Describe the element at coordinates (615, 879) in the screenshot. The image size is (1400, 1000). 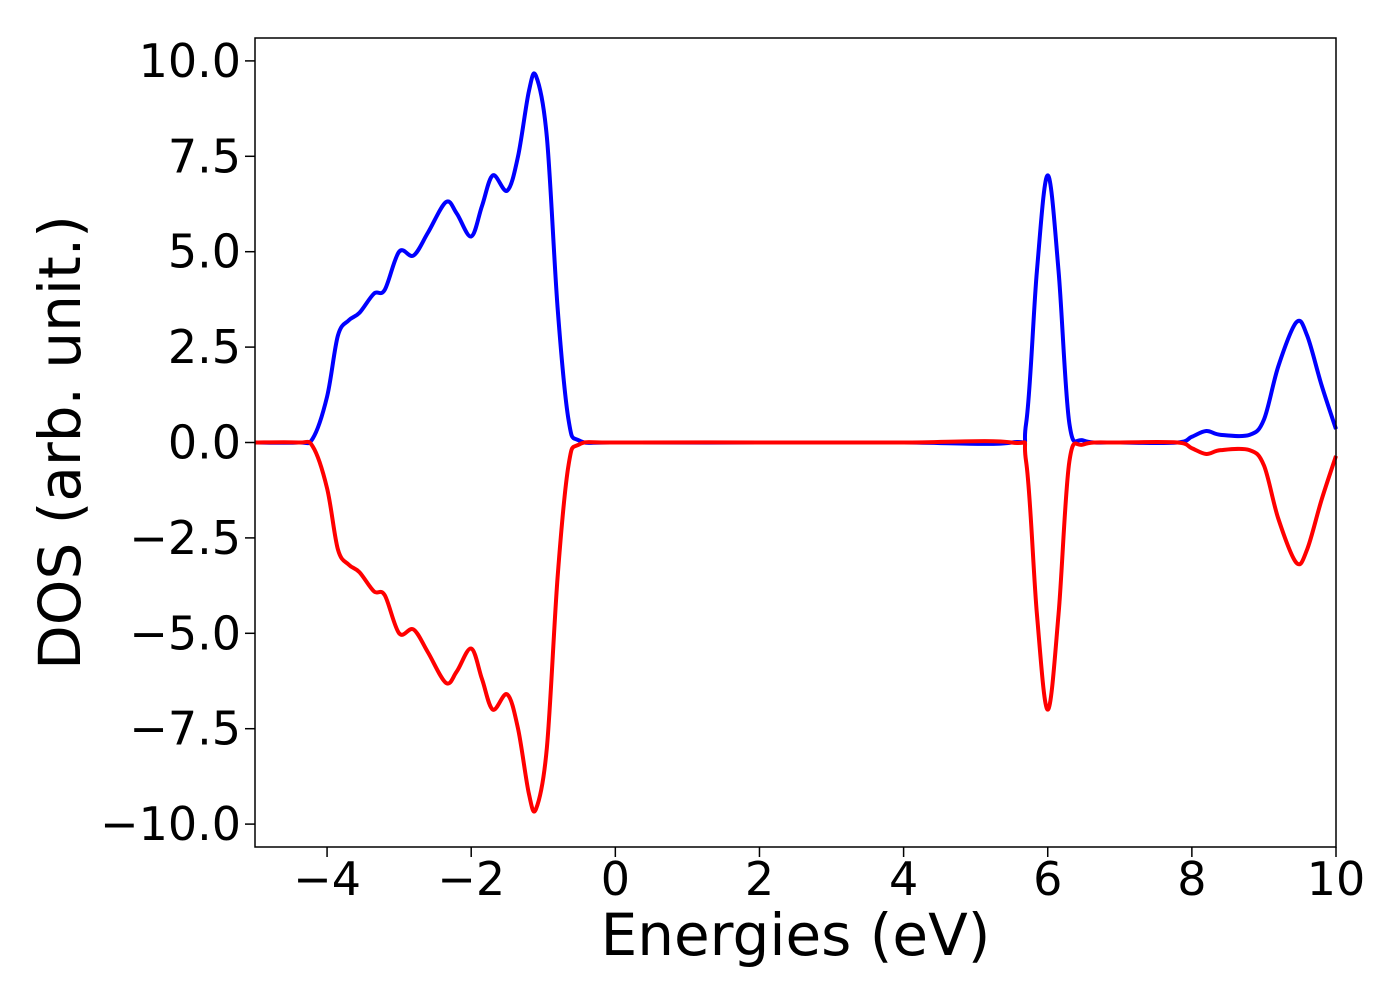
I see `x-tick-label: 0` at that location.